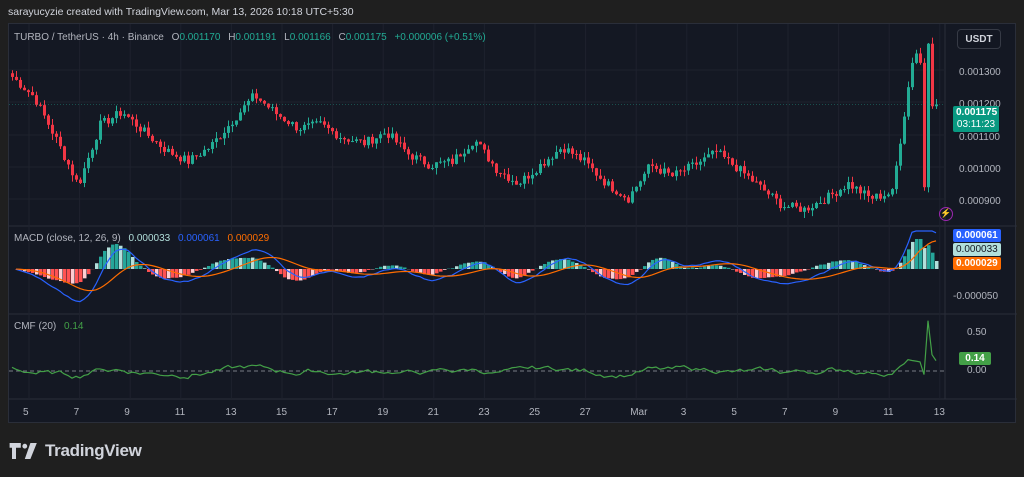 The height and width of the screenshot is (477, 1024). Describe the element at coordinates (977, 332) in the screenshot. I see `cmf-axis-label: 0.50` at that location.